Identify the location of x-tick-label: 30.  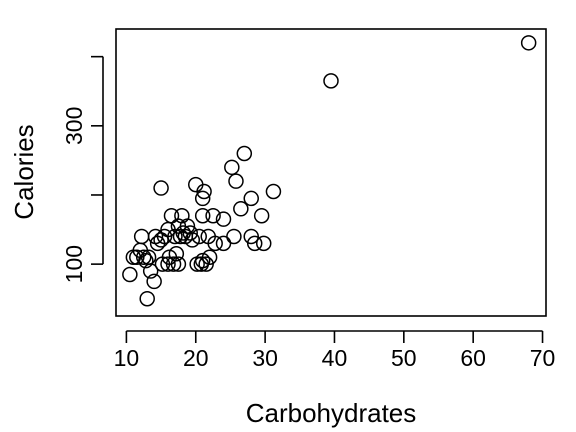
(265, 358).